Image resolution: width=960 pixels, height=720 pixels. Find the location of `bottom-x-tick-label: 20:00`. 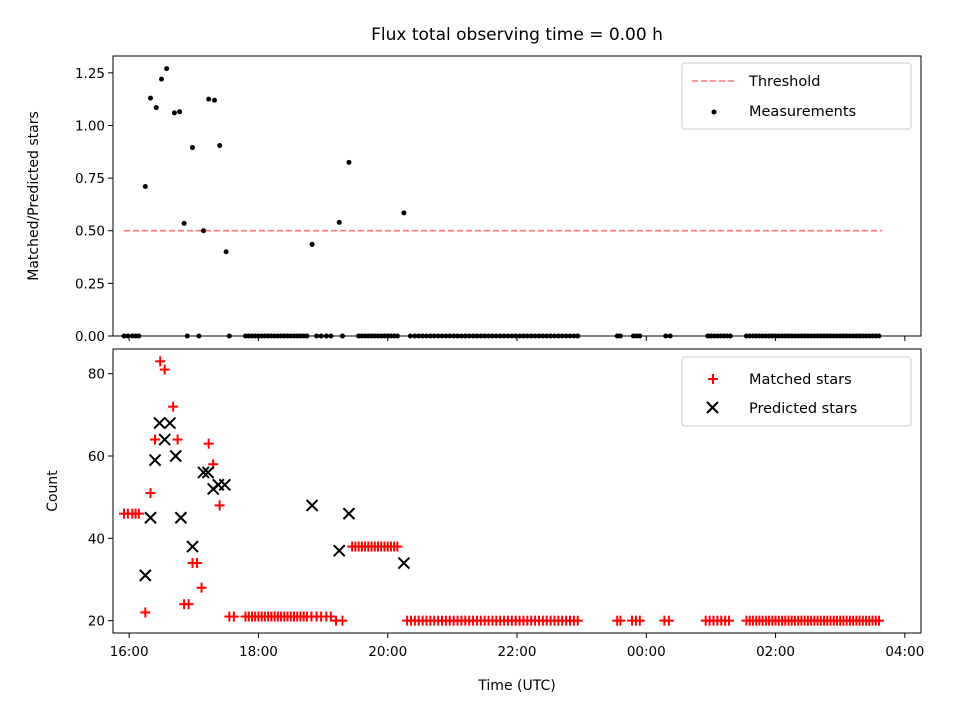

bottom-x-tick-label: 20:00 is located at coordinates (387, 652).